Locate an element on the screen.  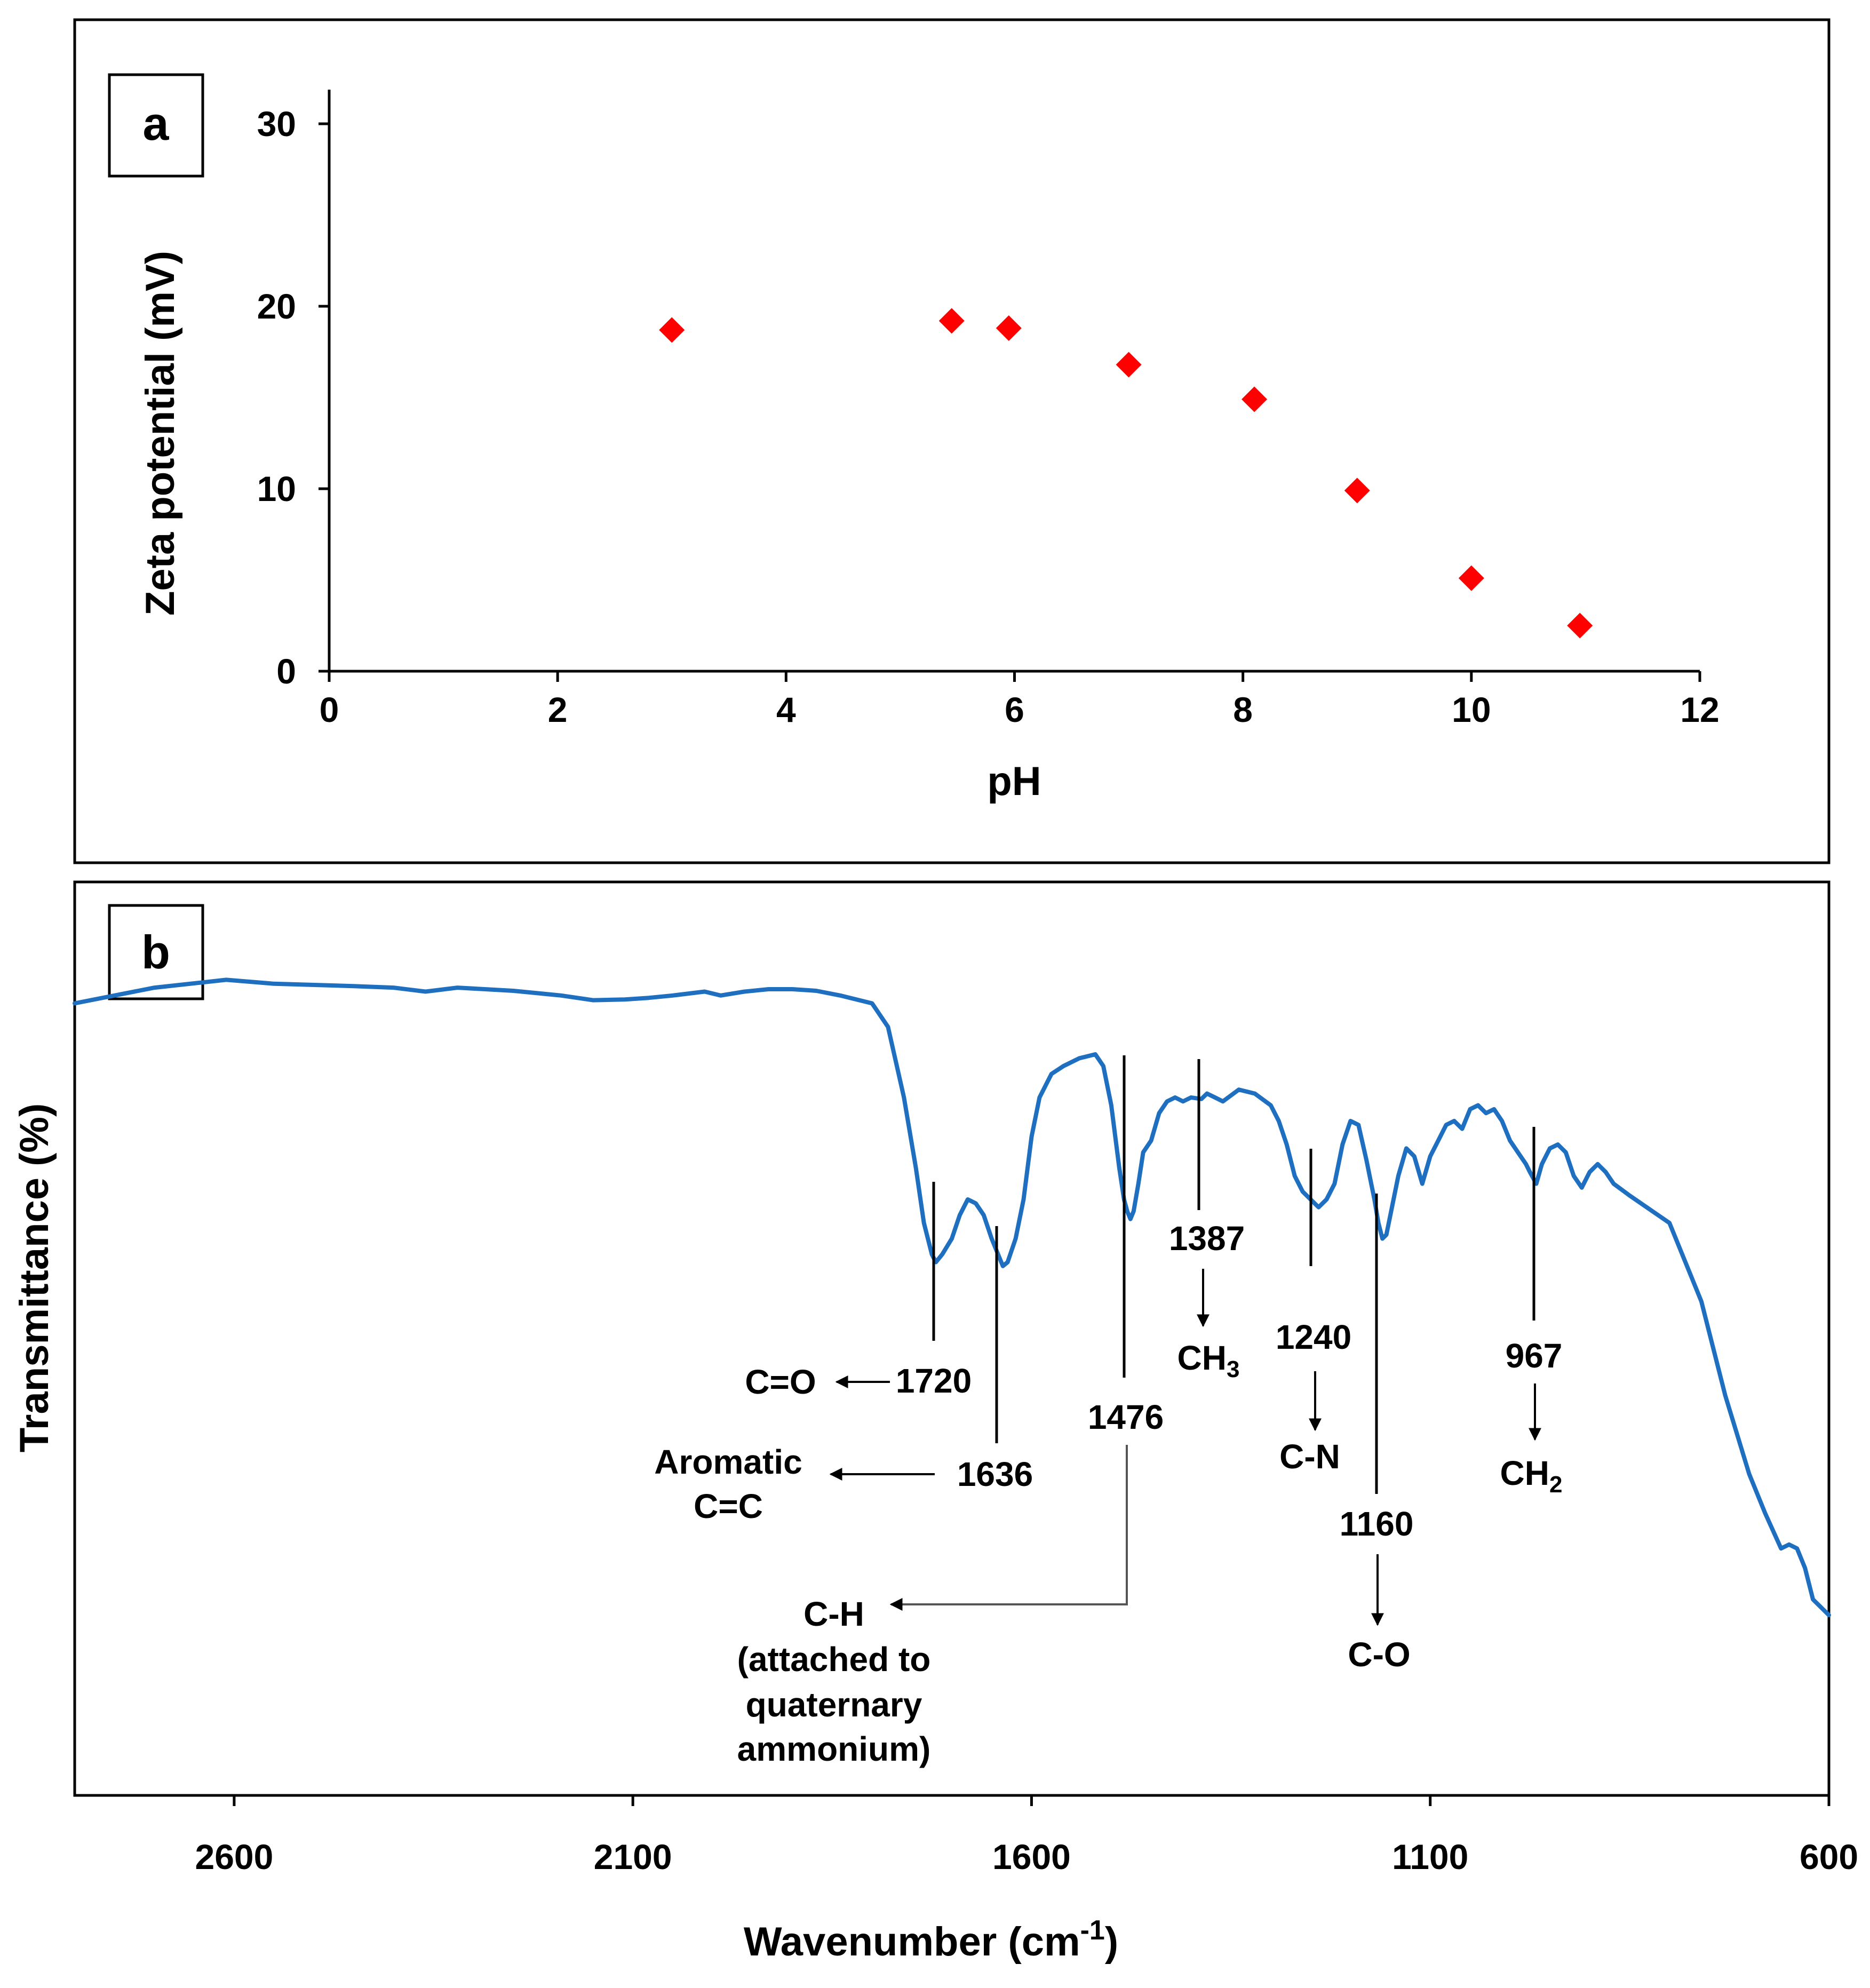
annotation-1160: 1160 C-O is located at coordinates (1377, 1434).